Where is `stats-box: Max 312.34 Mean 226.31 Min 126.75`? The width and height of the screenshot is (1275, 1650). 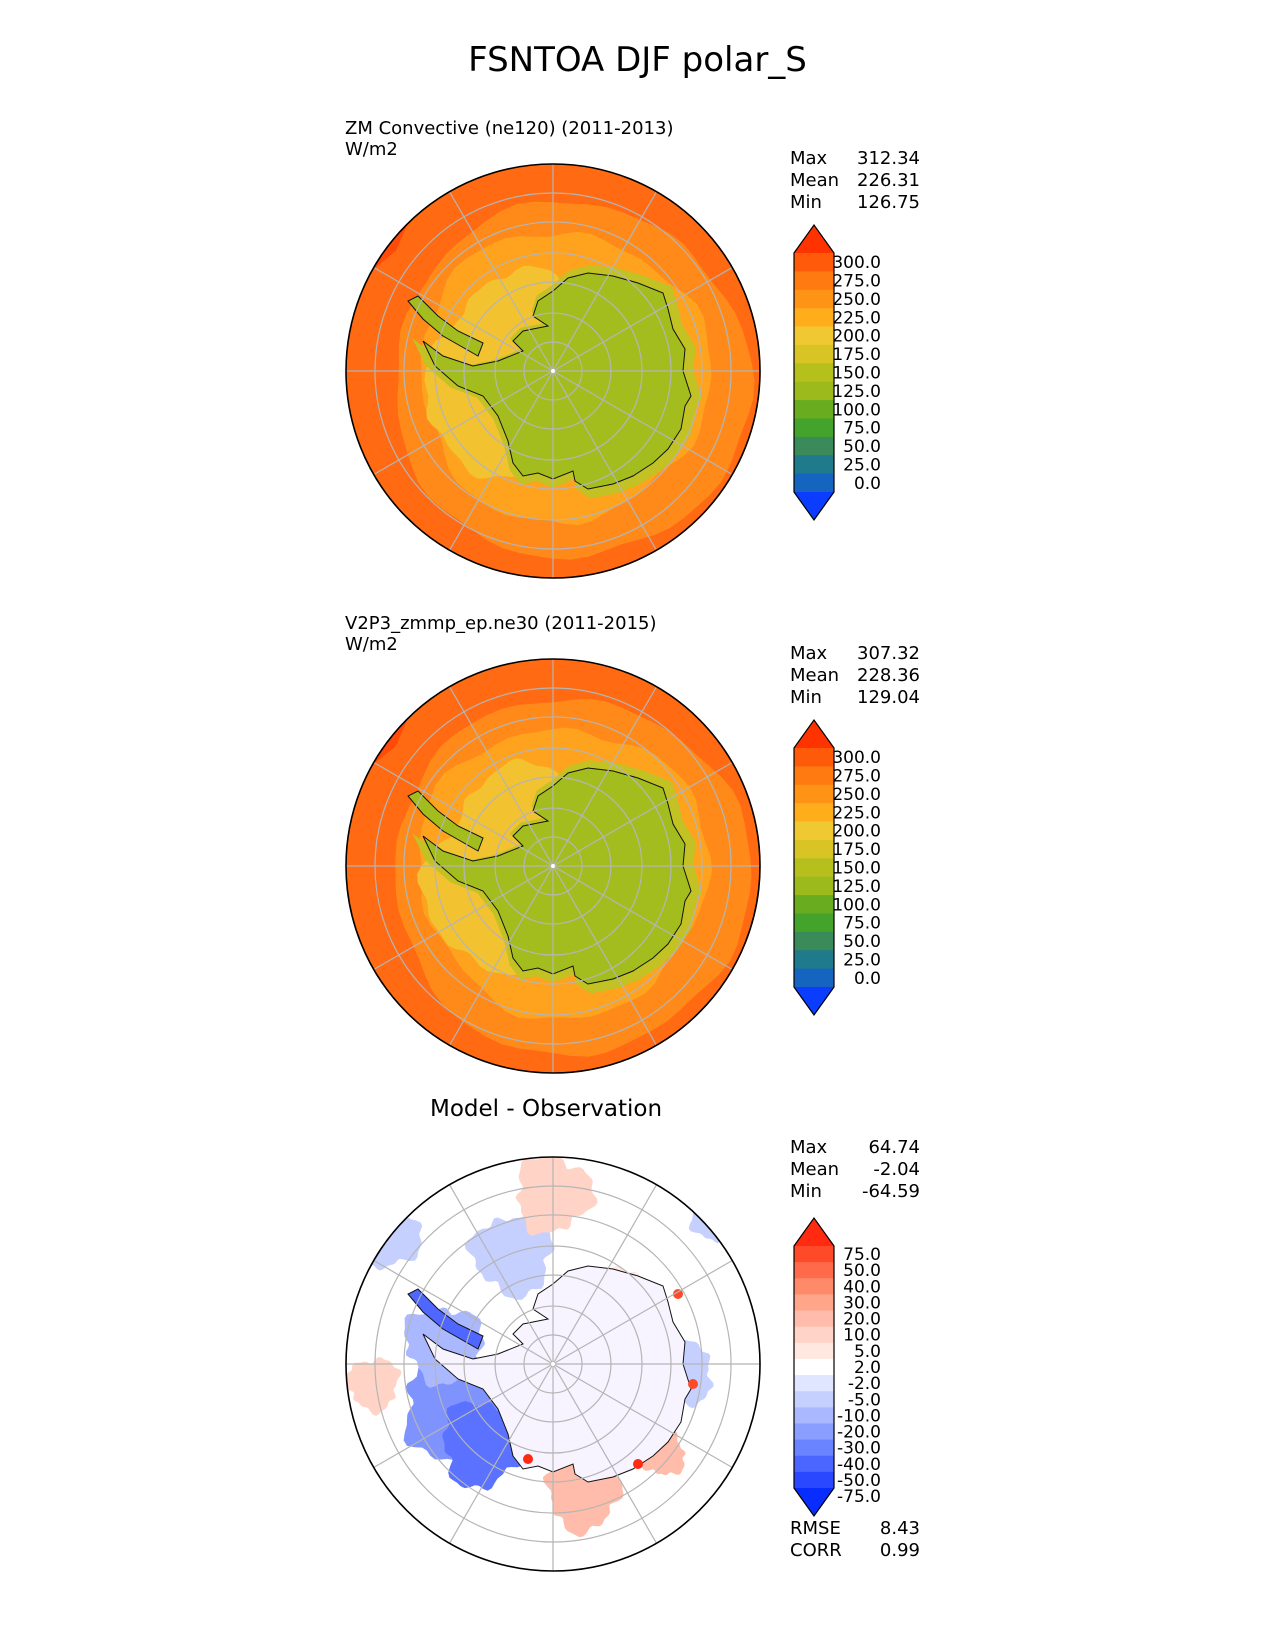 stats-box: Max 312.34 Mean 226.31 Min 126.75 is located at coordinates (855, 181).